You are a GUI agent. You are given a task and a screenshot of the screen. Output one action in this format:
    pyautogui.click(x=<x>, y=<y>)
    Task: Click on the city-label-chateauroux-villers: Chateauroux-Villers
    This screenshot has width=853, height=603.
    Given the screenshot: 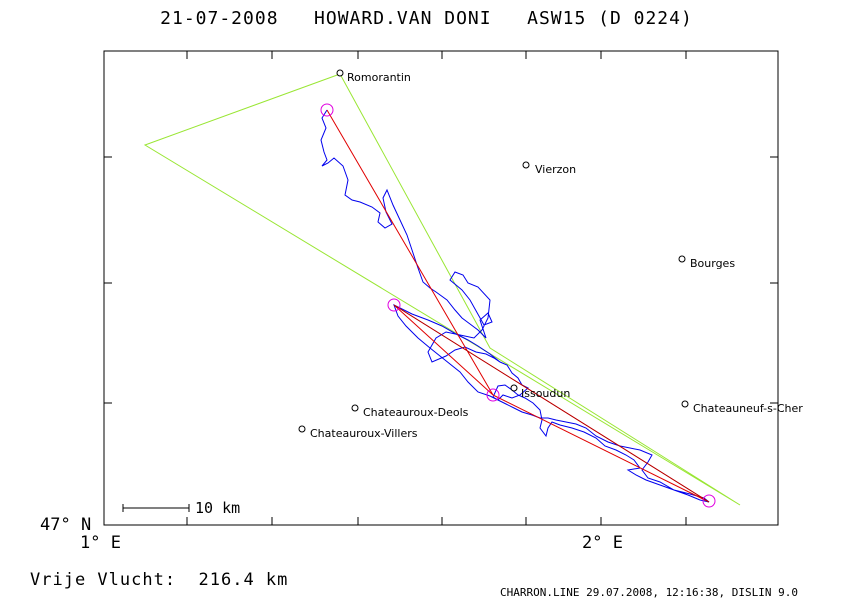 What is the action you would take?
    pyautogui.click(x=364, y=433)
    